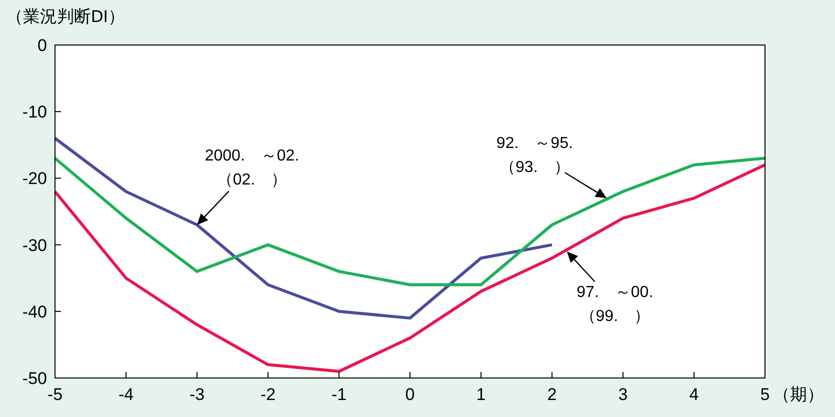  Describe the element at coordinates (339, 394) in the screenshot. I see `x-tick-label: -1` at that location.